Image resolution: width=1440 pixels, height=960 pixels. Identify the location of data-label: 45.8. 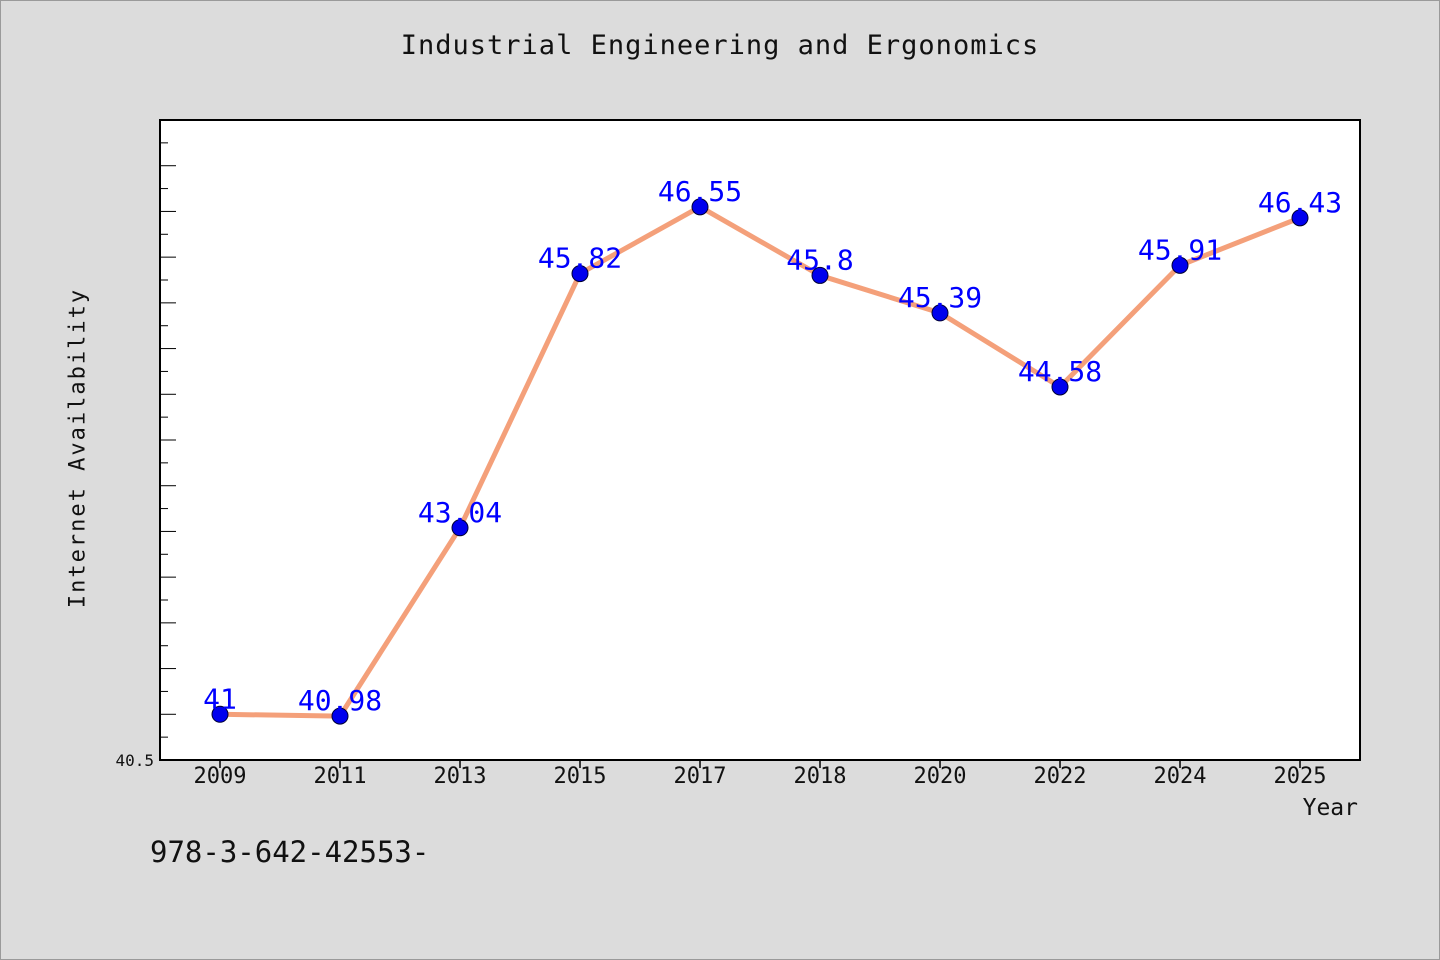
(819, 259).